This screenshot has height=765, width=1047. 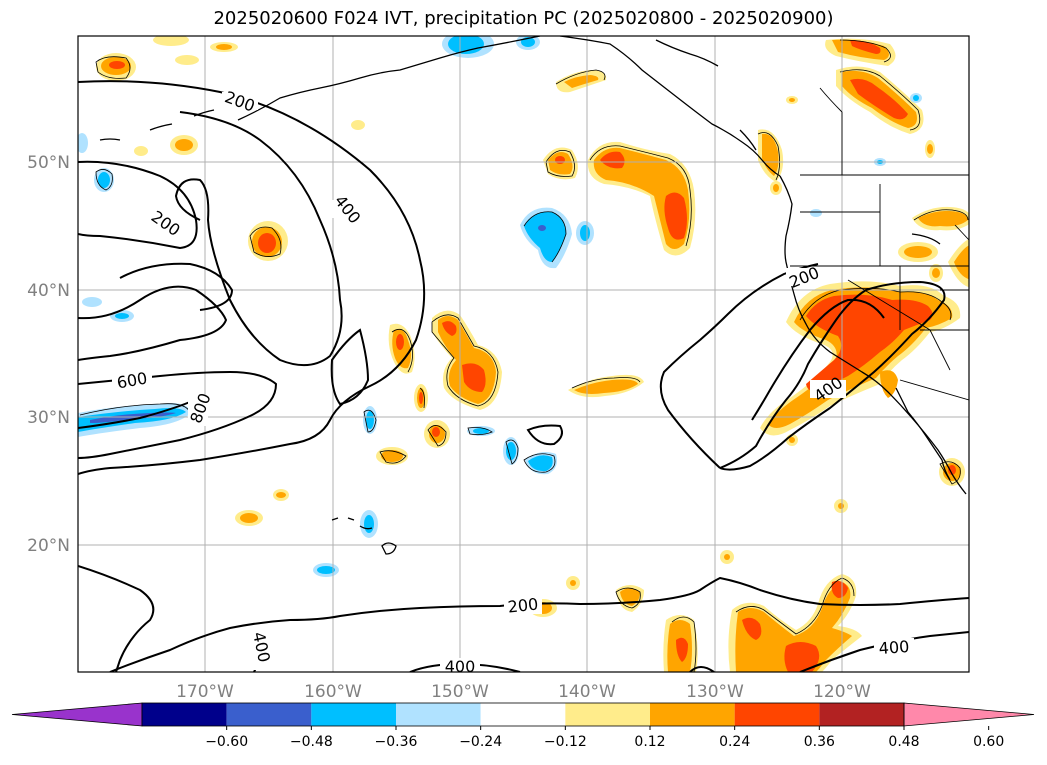 I want to click on colorbar-tick-label: 0.12, so click(x=649, y=742).